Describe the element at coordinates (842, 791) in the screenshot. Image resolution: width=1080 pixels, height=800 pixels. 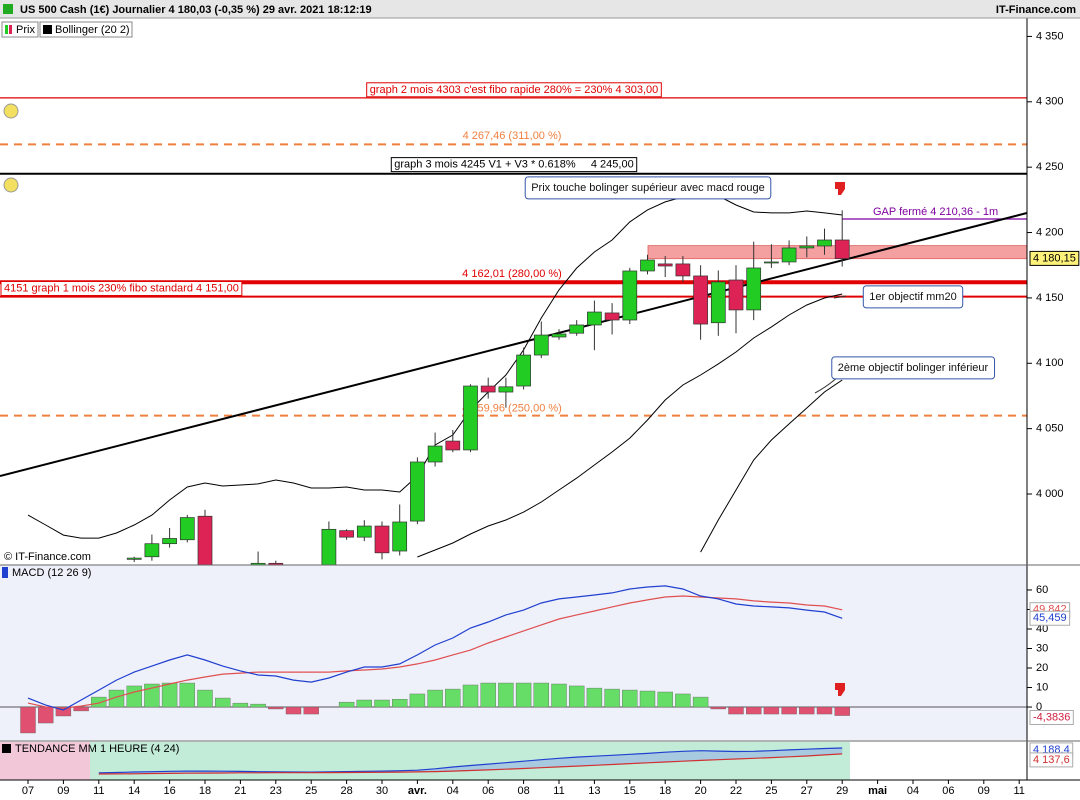
I see `x-tick-label: 29` at that location.